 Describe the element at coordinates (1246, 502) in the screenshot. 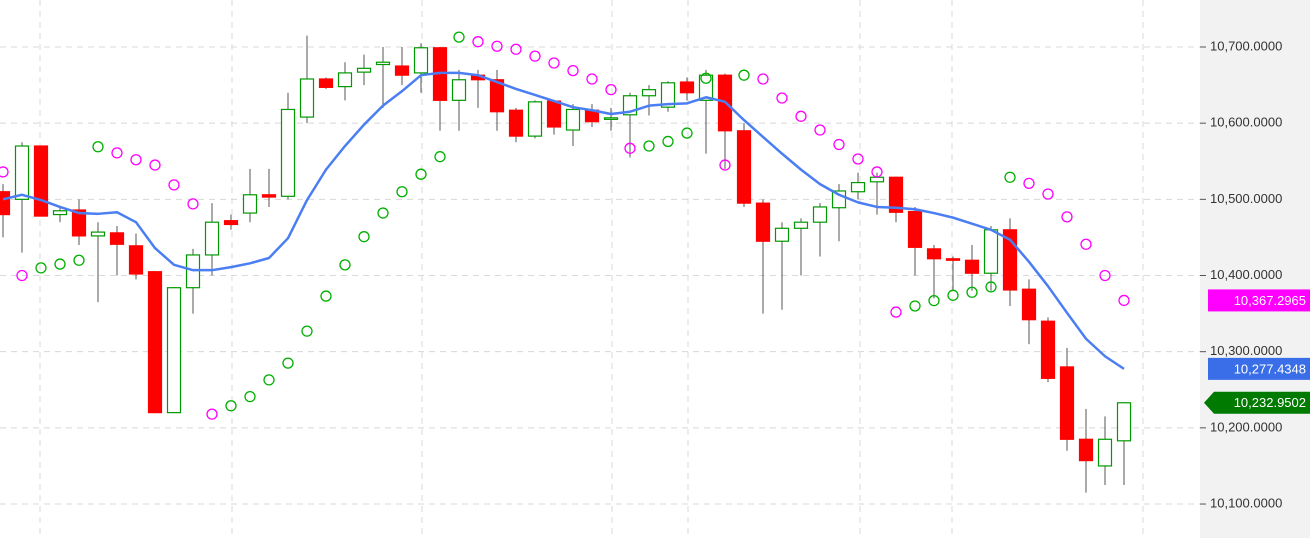

I see `y-tick-label: 10,100.0000` at that location.